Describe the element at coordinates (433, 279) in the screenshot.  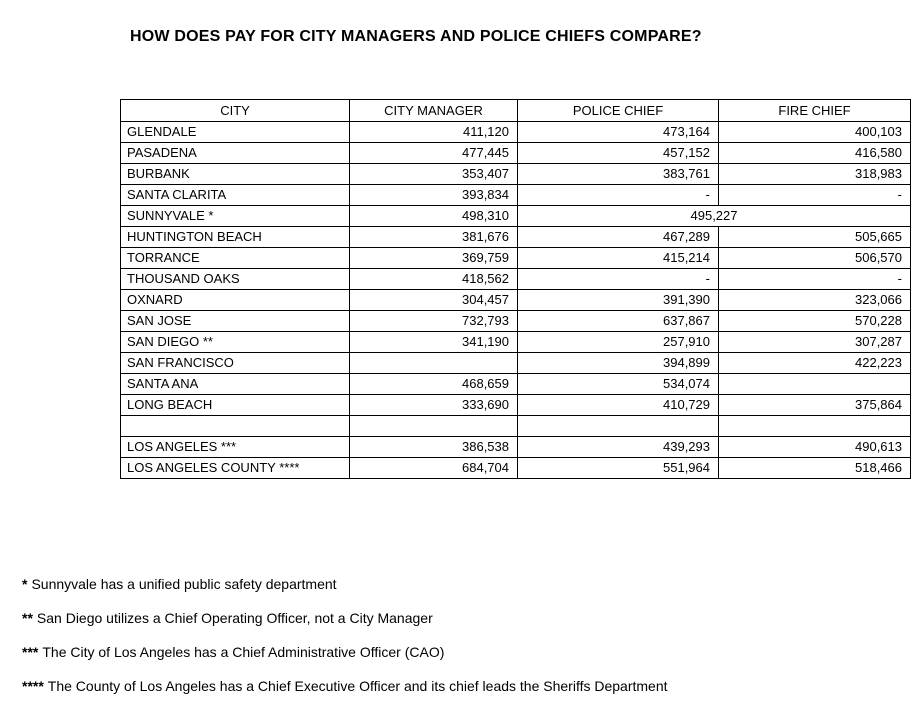
I see `city-manager-cell: 418,562` at that location.